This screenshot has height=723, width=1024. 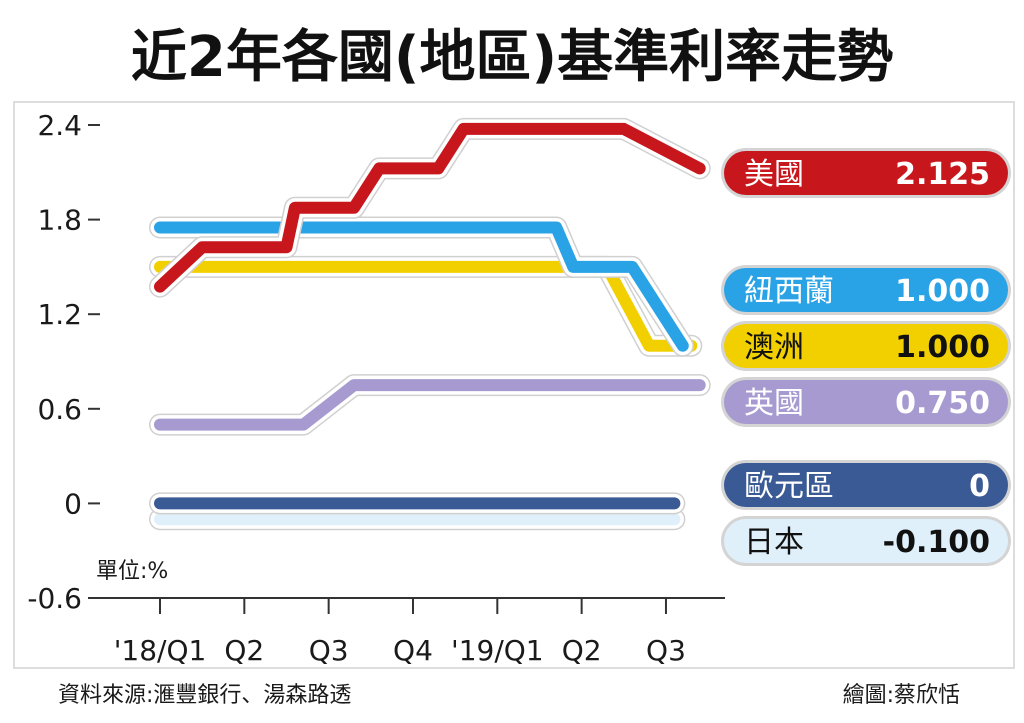 What do you see at coordinates (774, 403) in the screenshot?
I see `legend-label: 英國` at bounding box center [774, 403].